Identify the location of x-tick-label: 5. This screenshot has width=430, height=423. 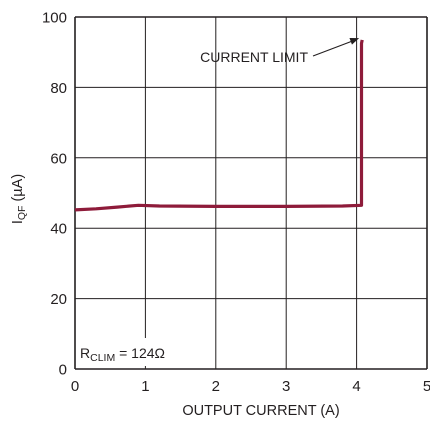
(426, 386).